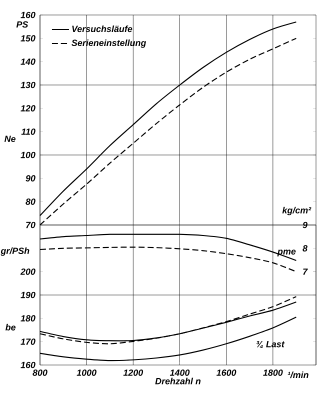 This screenshot has width=323, height=400. I want to click on y2-axis-title: pme, so click(286, 253).